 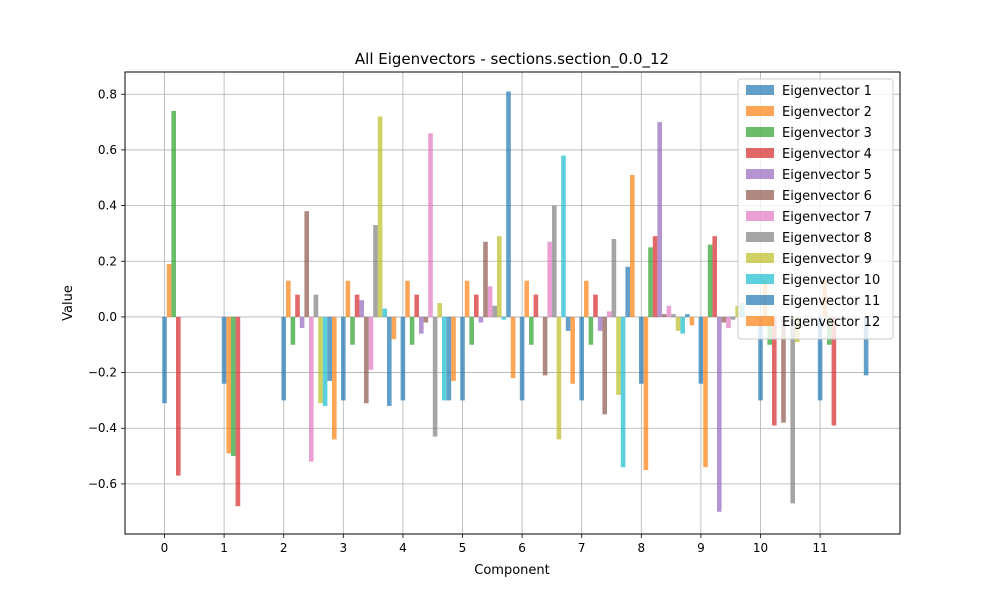 I want to click on y-tick-label: −0.2, so click(x=102, y=373).